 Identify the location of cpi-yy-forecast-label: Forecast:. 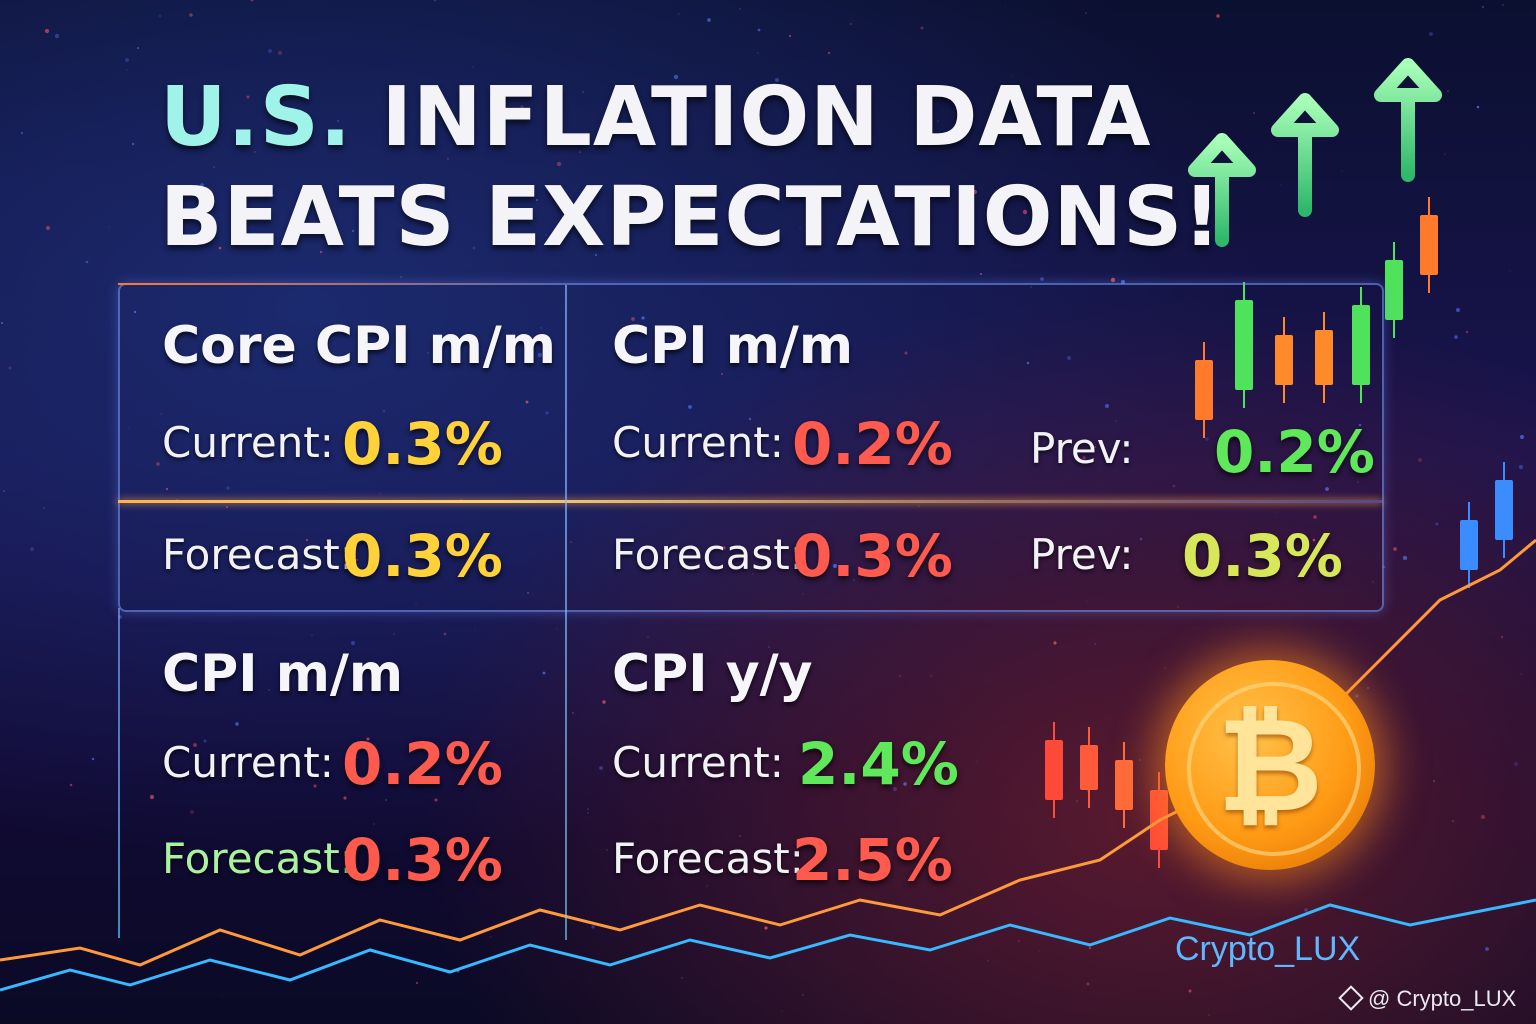
(708, 858).